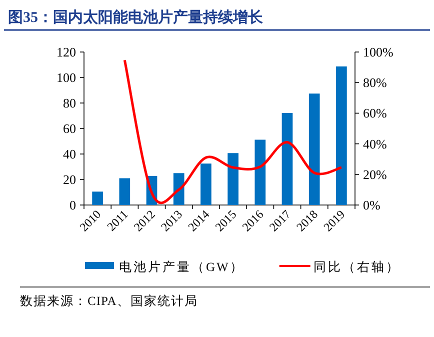 This screenshot has height=337, width=434. I want to click on y-tick-label: 20, so click(69, 179).